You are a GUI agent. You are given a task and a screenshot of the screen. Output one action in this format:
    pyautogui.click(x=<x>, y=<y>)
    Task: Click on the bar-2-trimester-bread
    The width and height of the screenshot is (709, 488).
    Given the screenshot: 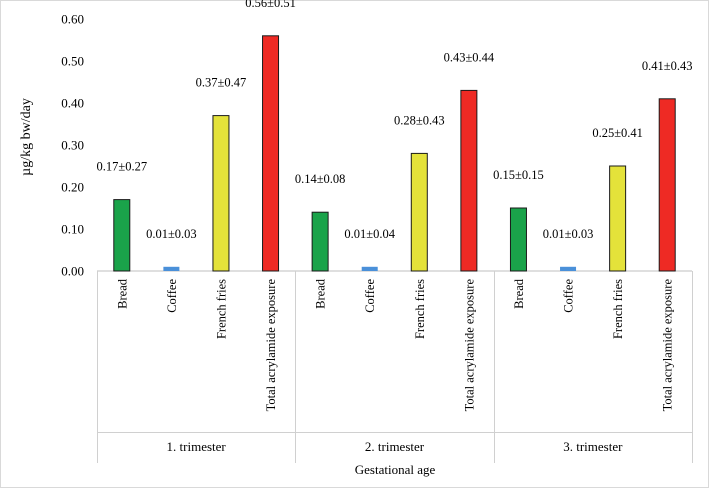 What is the action you would take?
    pyautogui.click(x=320, y=241)
    